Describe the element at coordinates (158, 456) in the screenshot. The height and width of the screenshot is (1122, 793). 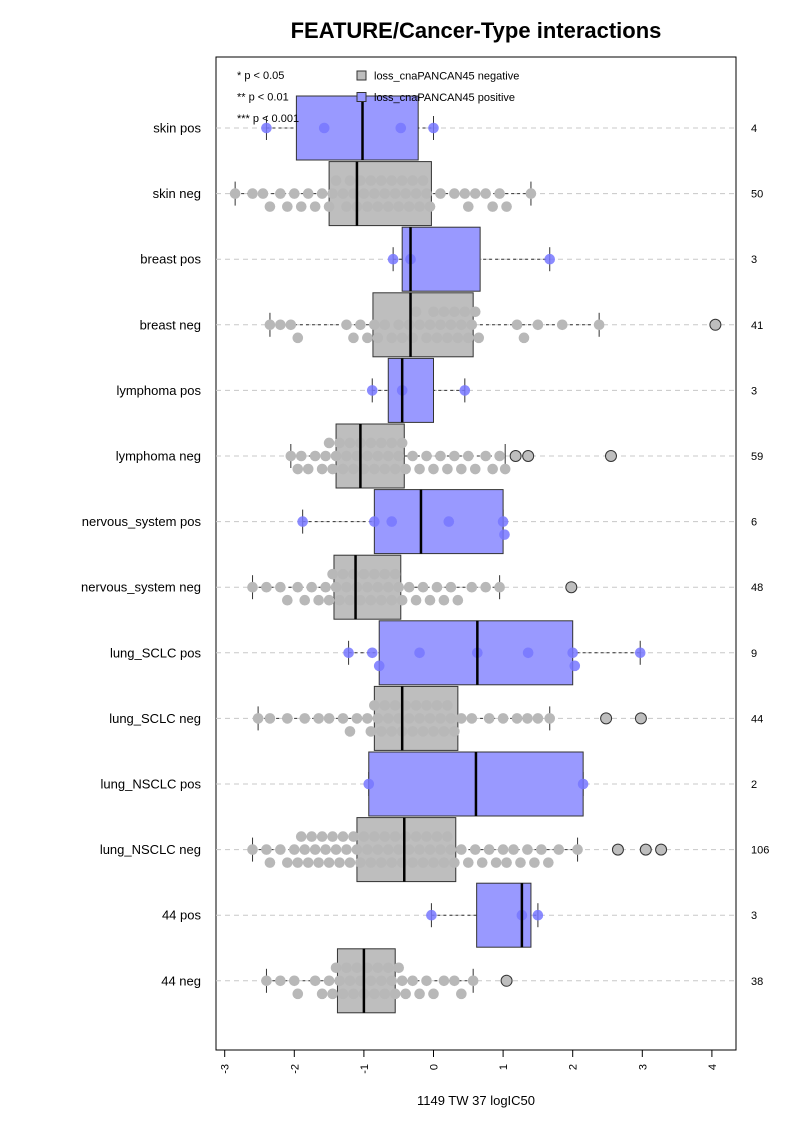
I see `group-label: lymphoma neg` at that location.